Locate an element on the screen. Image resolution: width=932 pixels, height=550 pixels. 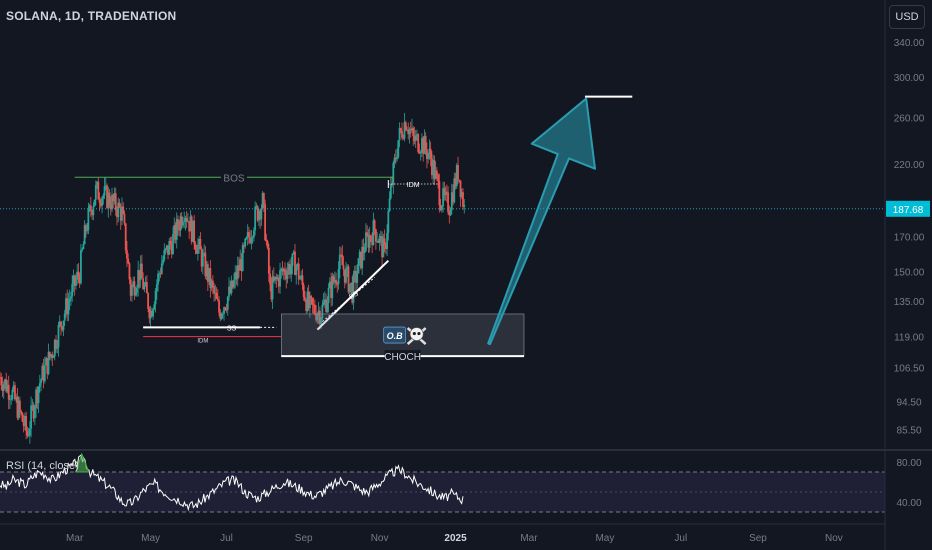
price-tick-label: 119.00 is located at coordinates (909, 338).